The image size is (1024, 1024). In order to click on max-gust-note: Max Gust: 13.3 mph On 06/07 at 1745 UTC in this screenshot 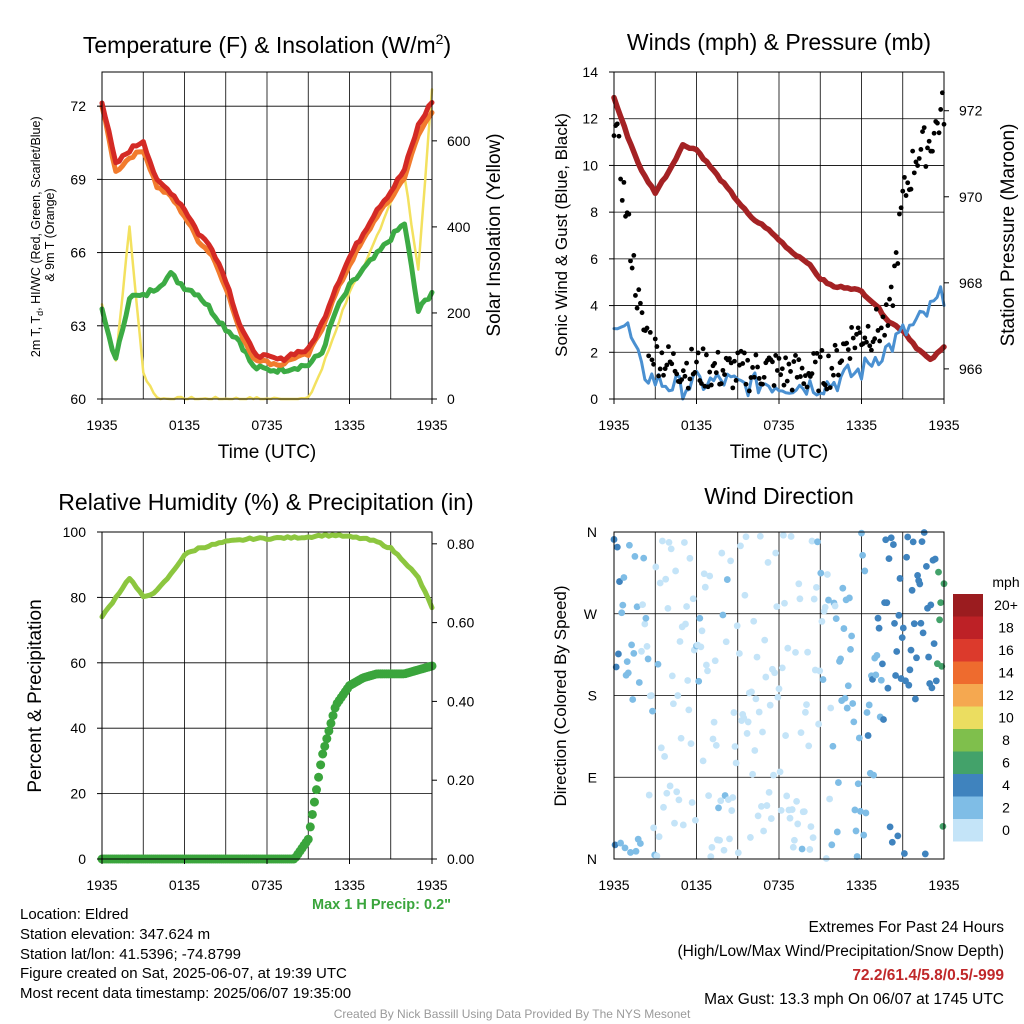, I will do `click(854, 999)`.